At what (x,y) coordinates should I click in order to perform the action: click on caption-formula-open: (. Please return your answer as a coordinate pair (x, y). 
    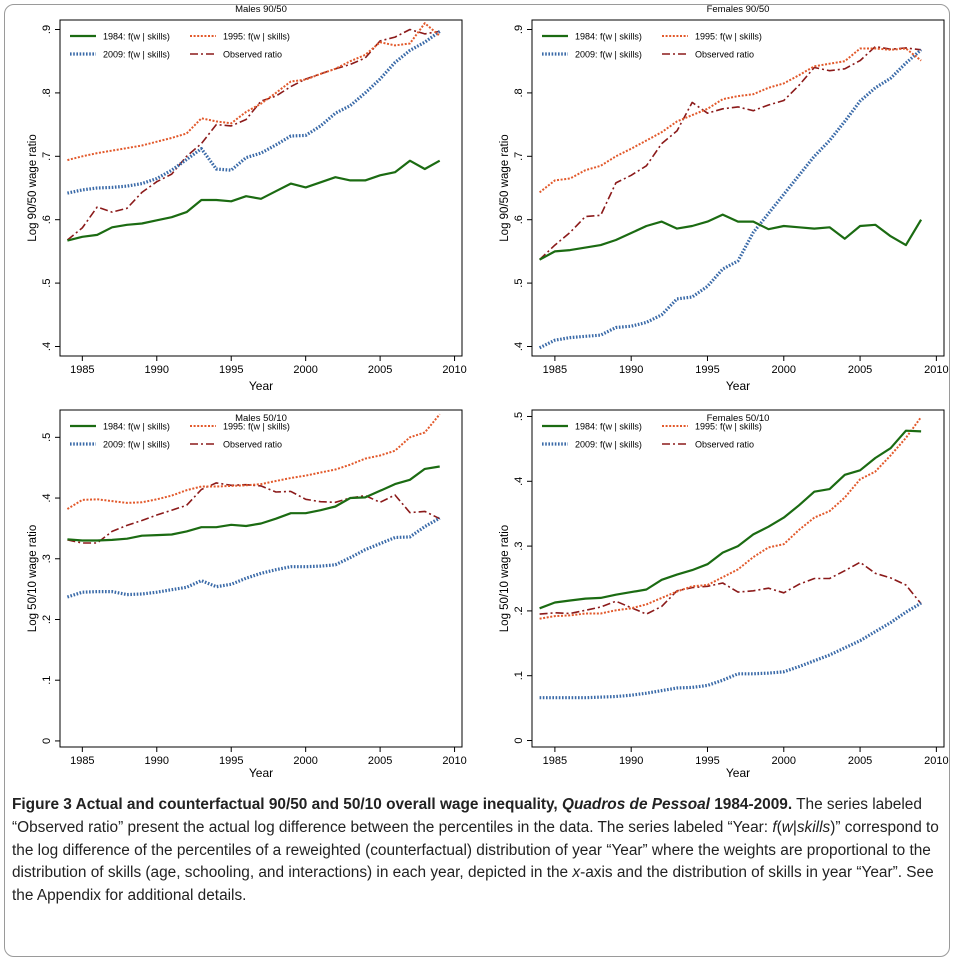
    Looking at the image, I should click on (779, 827).